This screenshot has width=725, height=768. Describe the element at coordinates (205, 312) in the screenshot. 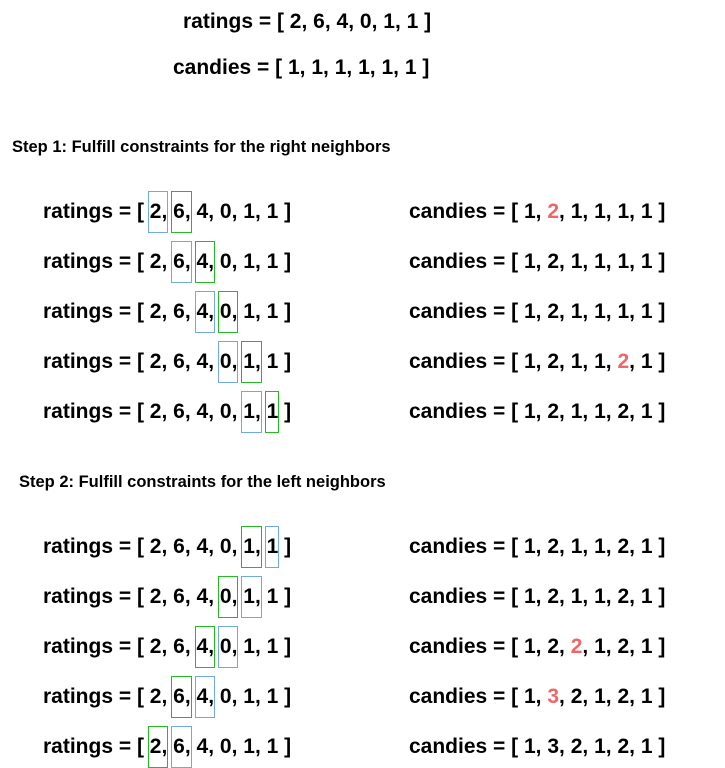

I see `step1-row-2-ratings-value-2: 4,` at that location.